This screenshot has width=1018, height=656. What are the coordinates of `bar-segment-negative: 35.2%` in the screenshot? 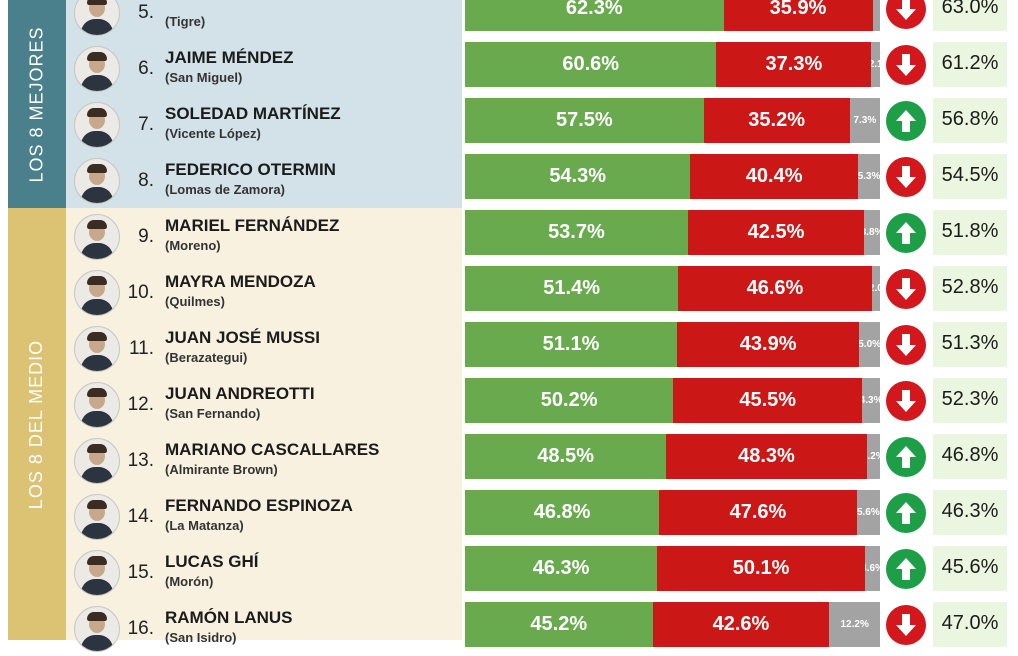 It's located at (776, 120).